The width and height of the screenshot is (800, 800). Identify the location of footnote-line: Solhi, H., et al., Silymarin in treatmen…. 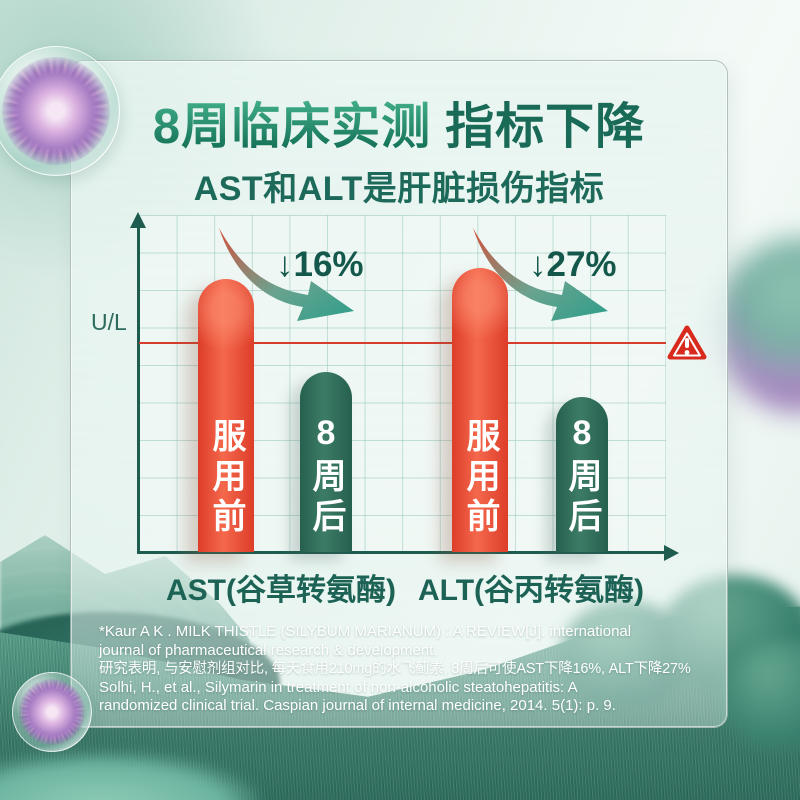
(338, 687).